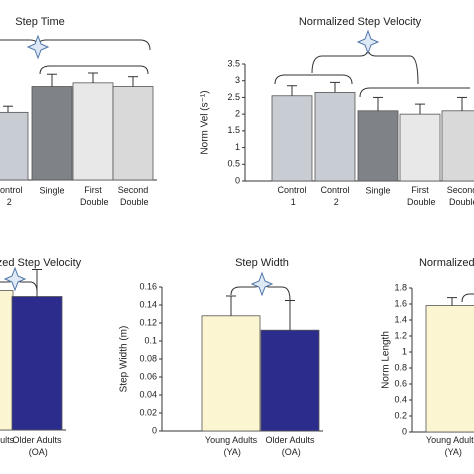 This screenshot has width=474, height=474. What do you see at coordinates (400, 287) in the screenshot?
I see `y-tick-label: 1.8` at bounding box center [400, 287].